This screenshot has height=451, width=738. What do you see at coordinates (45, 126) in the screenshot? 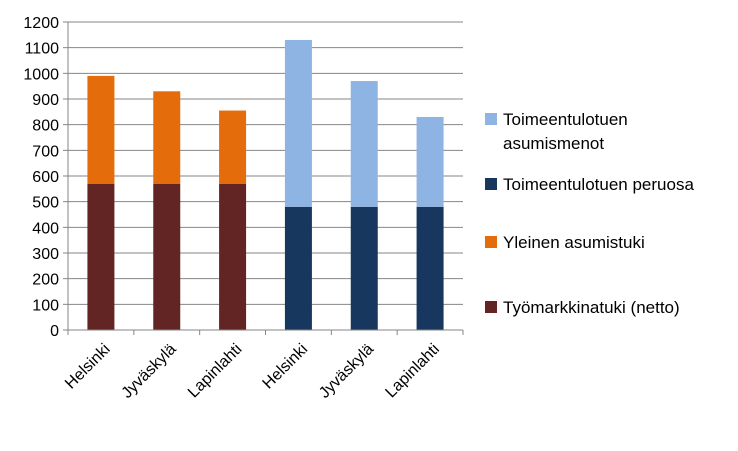
I see `y-tick-label: 800` at bounding box center [45, 126].